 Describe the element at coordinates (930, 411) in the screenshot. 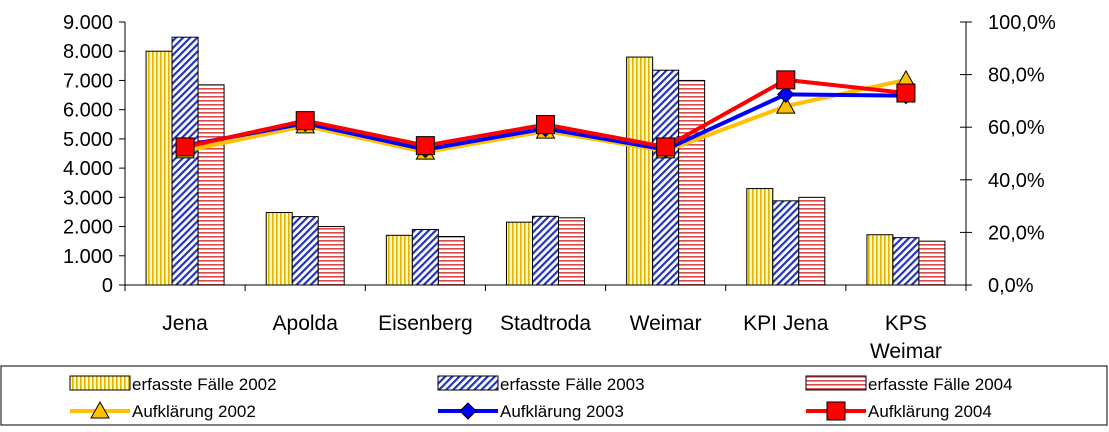

I see `legend-label: Aufklärung 2004` at that location.